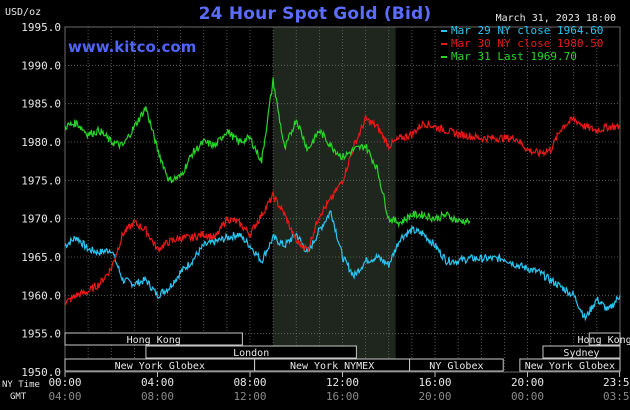 The width and height of the screenshot is (630, 410). Describe the element at coordinates (434, 382) in the screenshot. I see `x-tick-label-ny: 16:00` at that location.